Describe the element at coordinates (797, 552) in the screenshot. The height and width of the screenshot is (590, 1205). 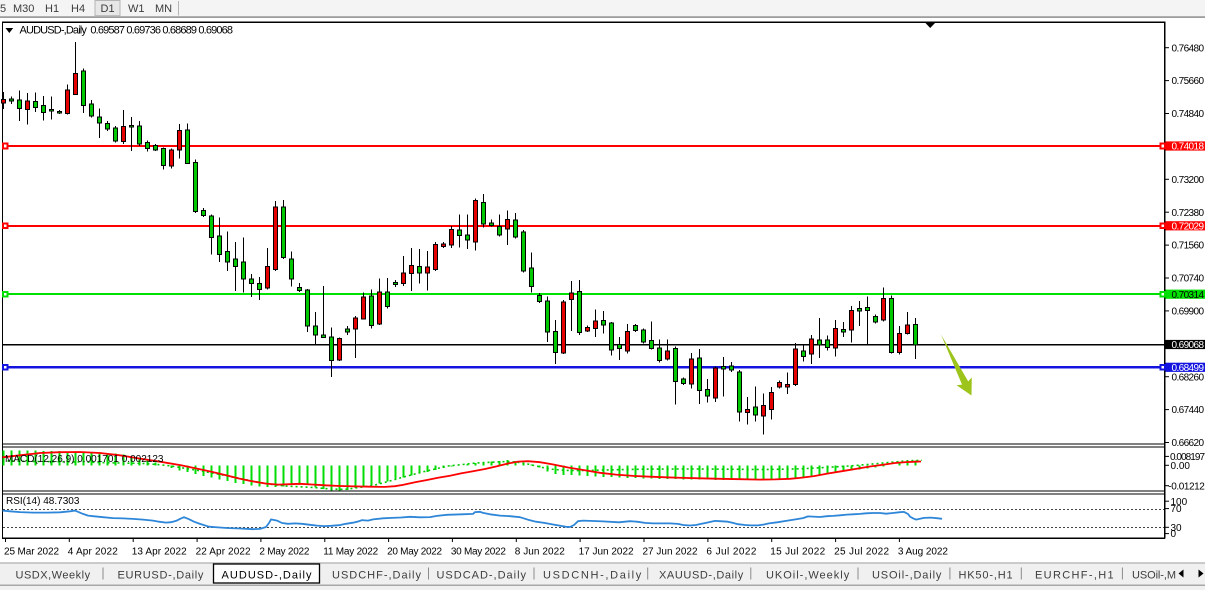
I see `svg-text: 15 Jul 2022` at that location.